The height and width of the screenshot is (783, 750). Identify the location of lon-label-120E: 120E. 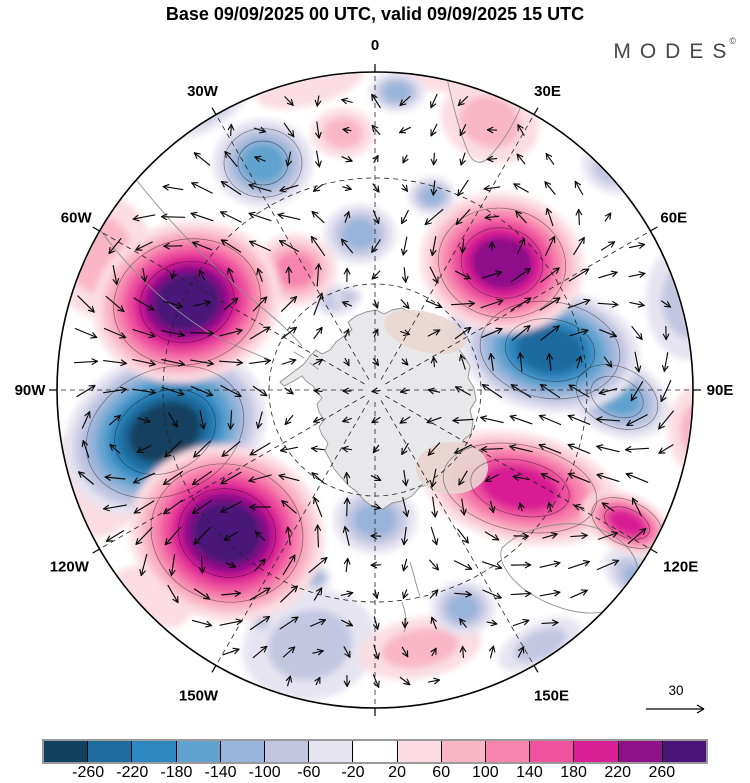
(680, 567).